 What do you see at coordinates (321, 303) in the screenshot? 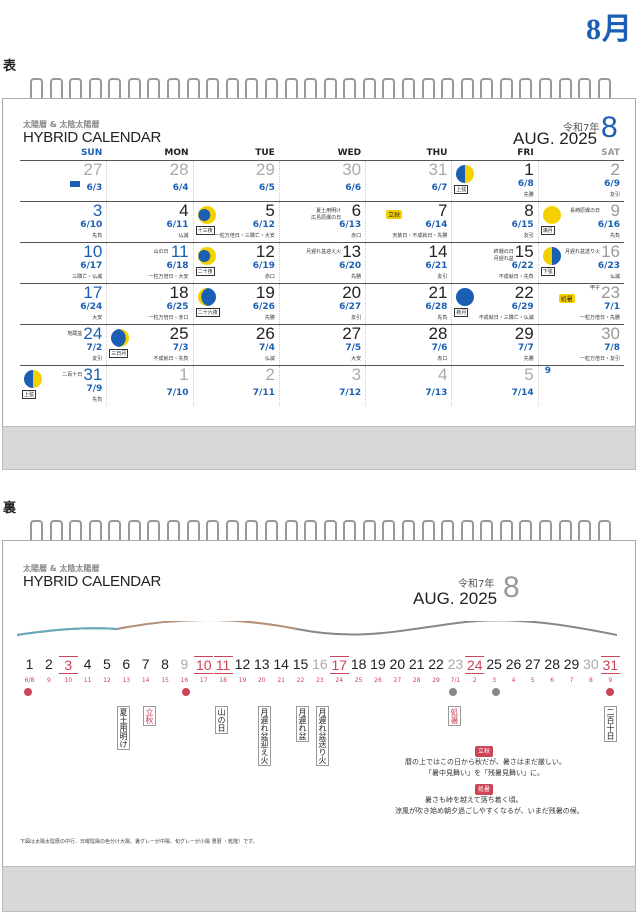
I see `day-cell: 20 6/27 友引` at bounding box center [321, 303].